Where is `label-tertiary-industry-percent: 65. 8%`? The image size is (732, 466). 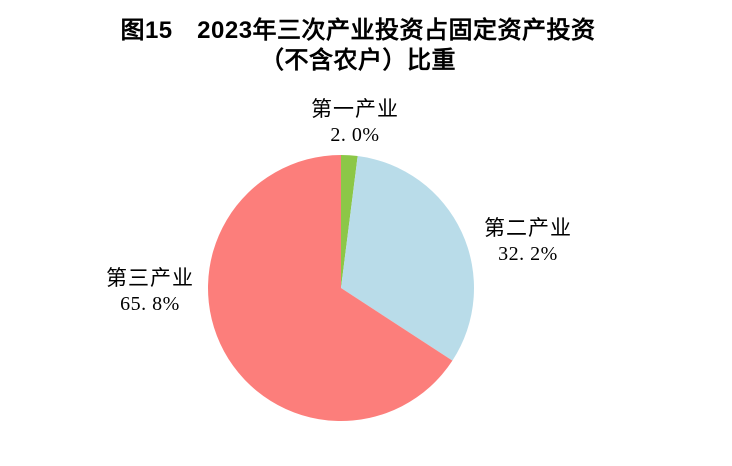 label-tertiary-industry-percent: 65. 8% is located at coordinates (150, 304).